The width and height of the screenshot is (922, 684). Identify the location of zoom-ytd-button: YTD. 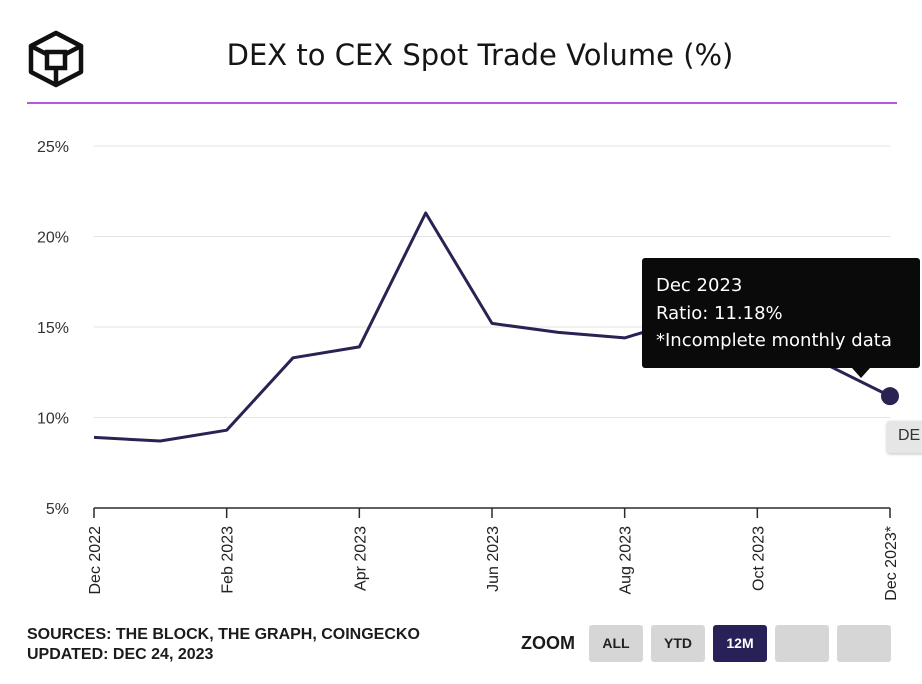
(678, 643).